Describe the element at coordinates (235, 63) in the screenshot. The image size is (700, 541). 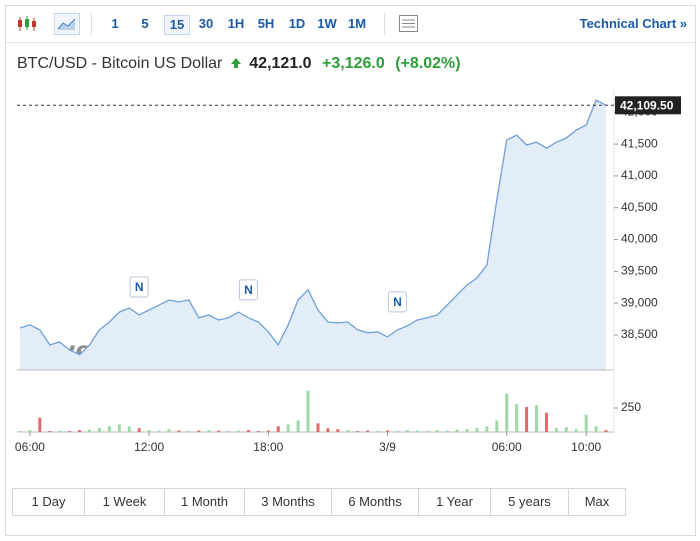
I see `up-arrow` at that location.